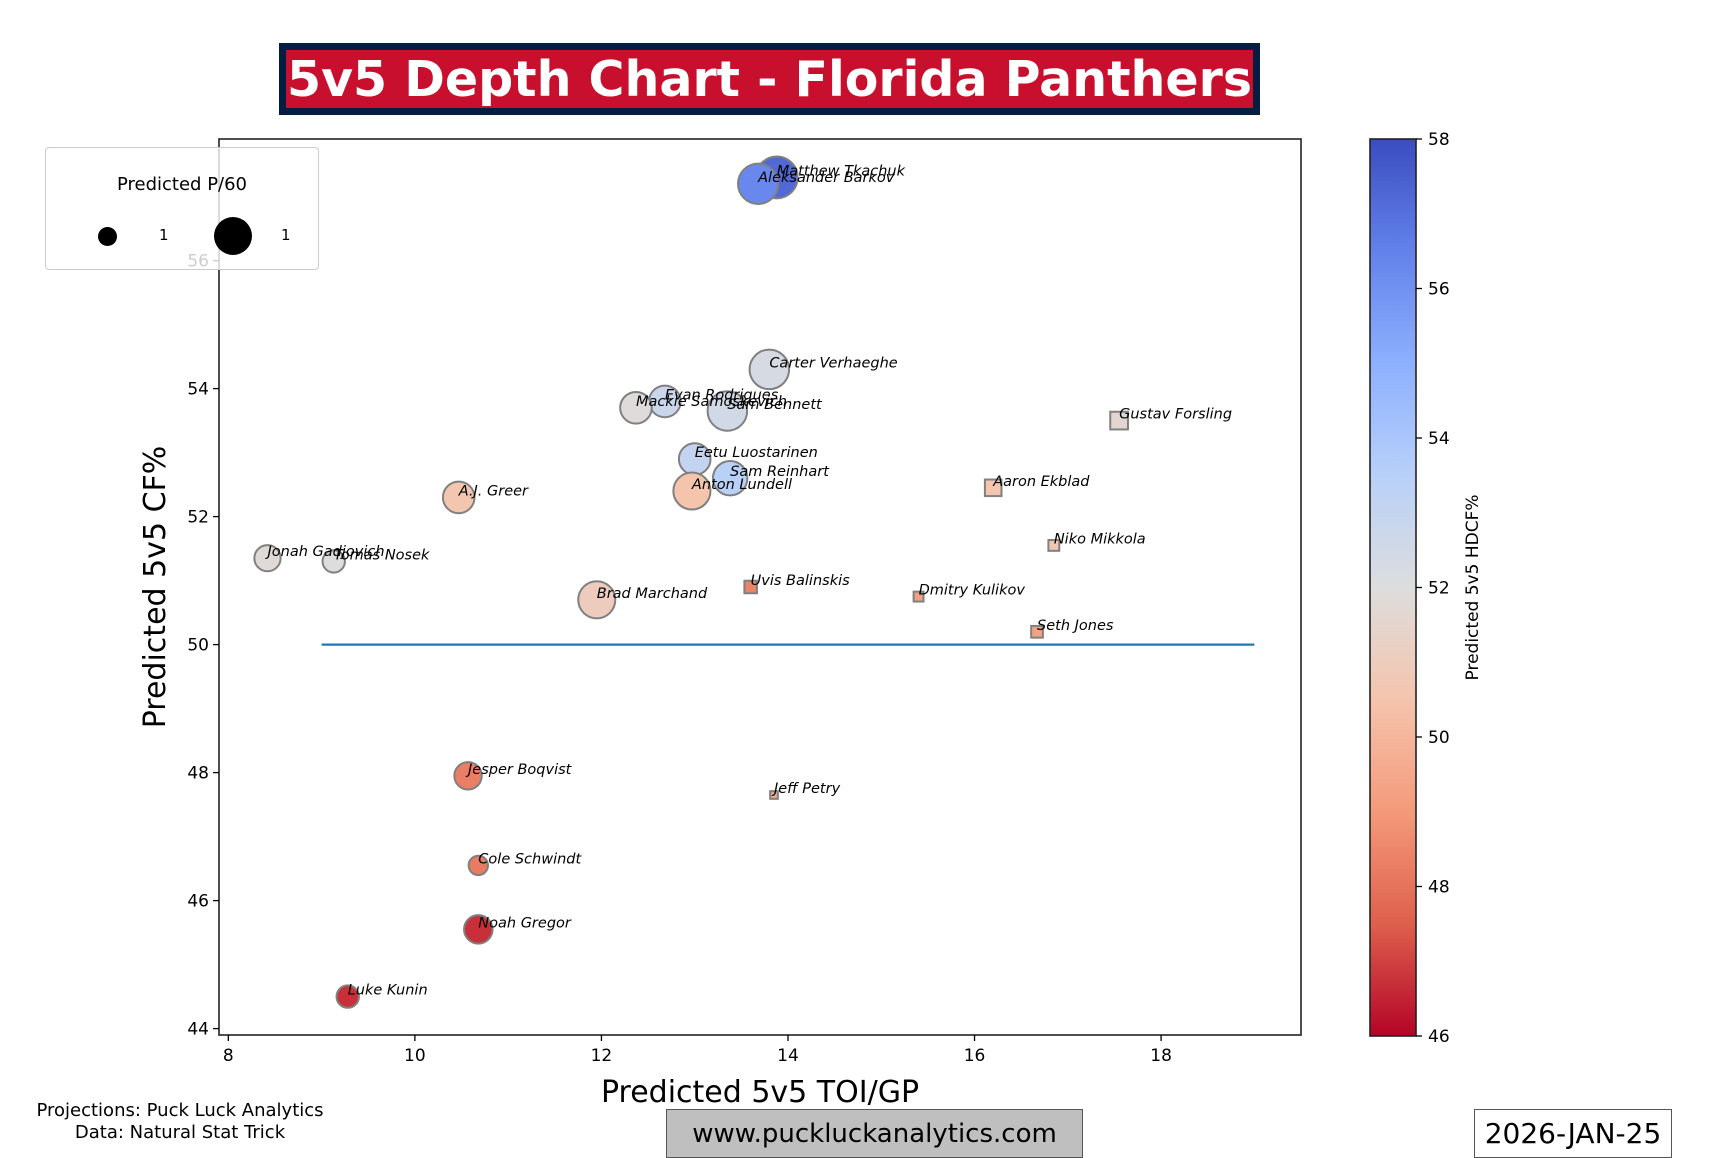  What do you see at coordinates (1175, 415) in the screenshot?
I see `label-gustav-forsling: Gustav Forsling` at bounding box center [1175, 415].